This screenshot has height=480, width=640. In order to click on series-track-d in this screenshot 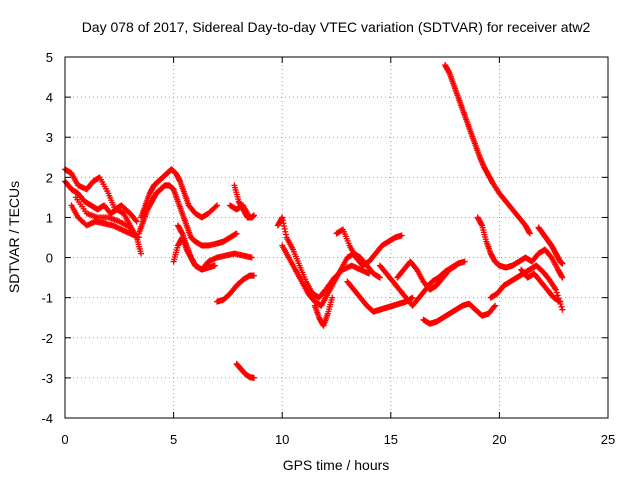, I will do `click(103, 212)`.